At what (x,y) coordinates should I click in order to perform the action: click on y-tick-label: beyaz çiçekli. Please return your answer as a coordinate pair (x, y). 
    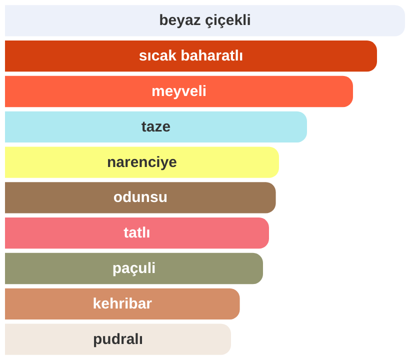
    Looking at the image, I should click on (205, 21).